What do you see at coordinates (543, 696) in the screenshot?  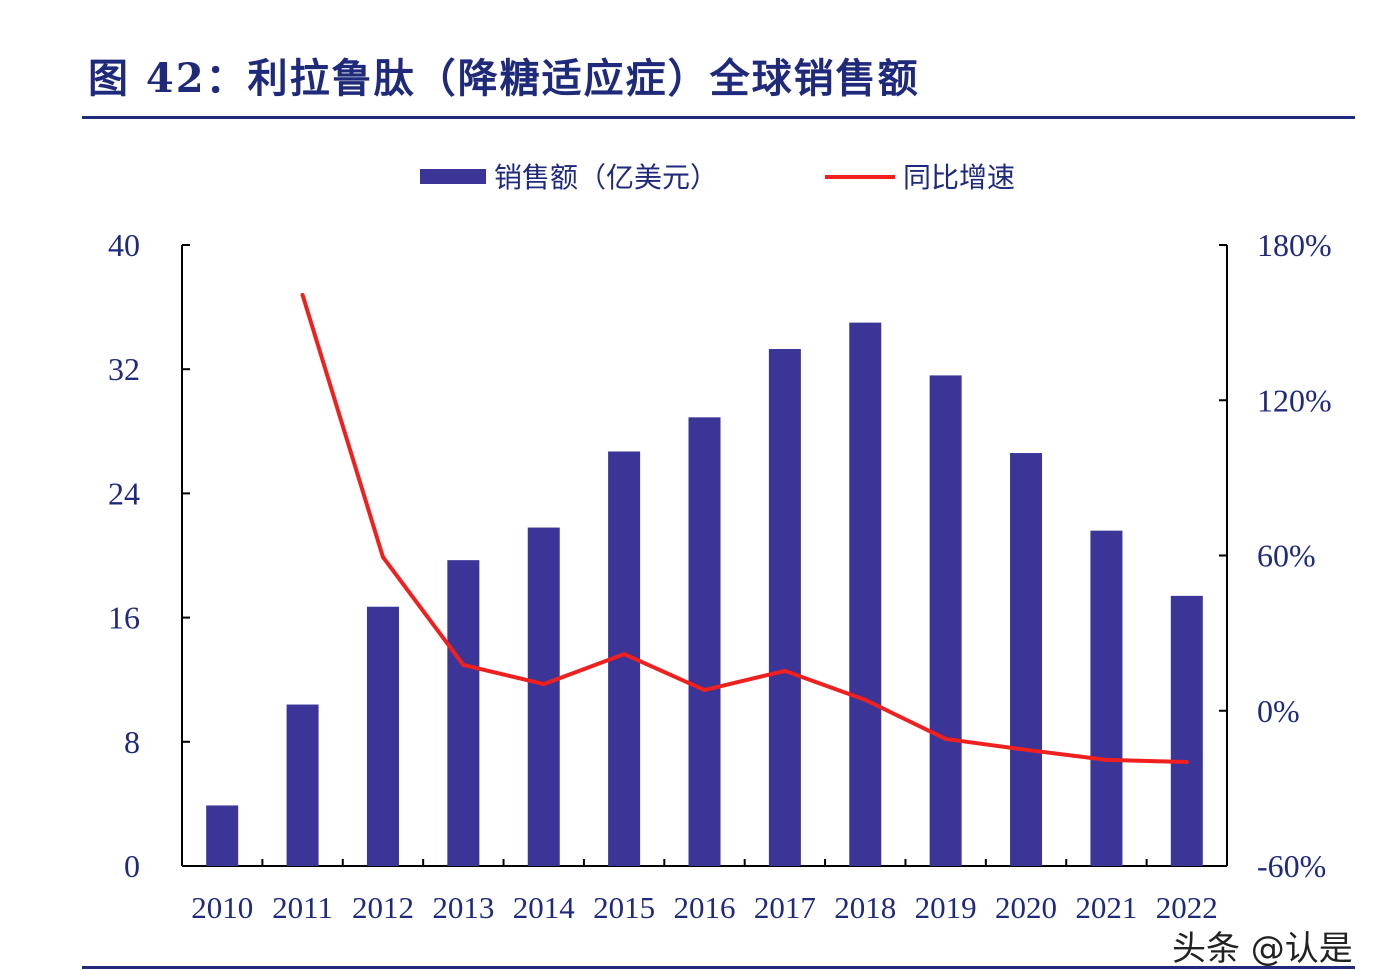 I see `bar-2014` at bounding box center [543, 696].